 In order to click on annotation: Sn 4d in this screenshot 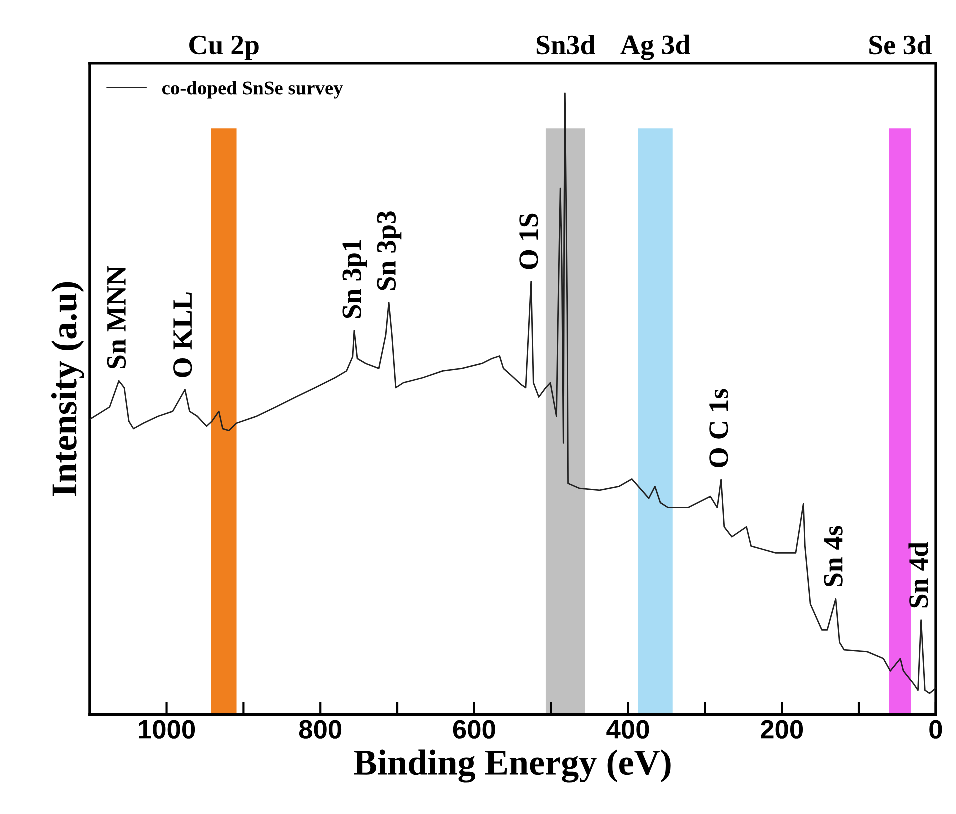, I will do `click(918, 575)`.